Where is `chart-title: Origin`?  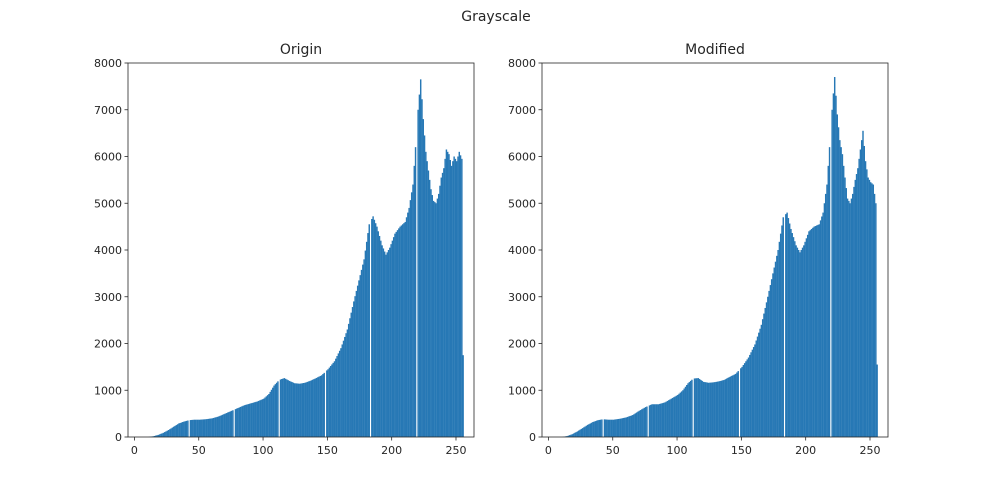
chart-title: Origin is located at coordinates (301, 50).